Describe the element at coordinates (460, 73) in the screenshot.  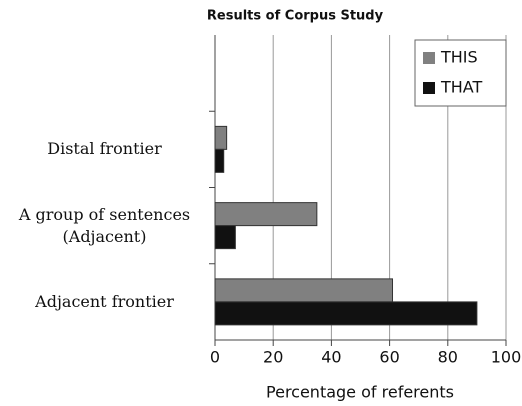
I see `legend-box` at that location.